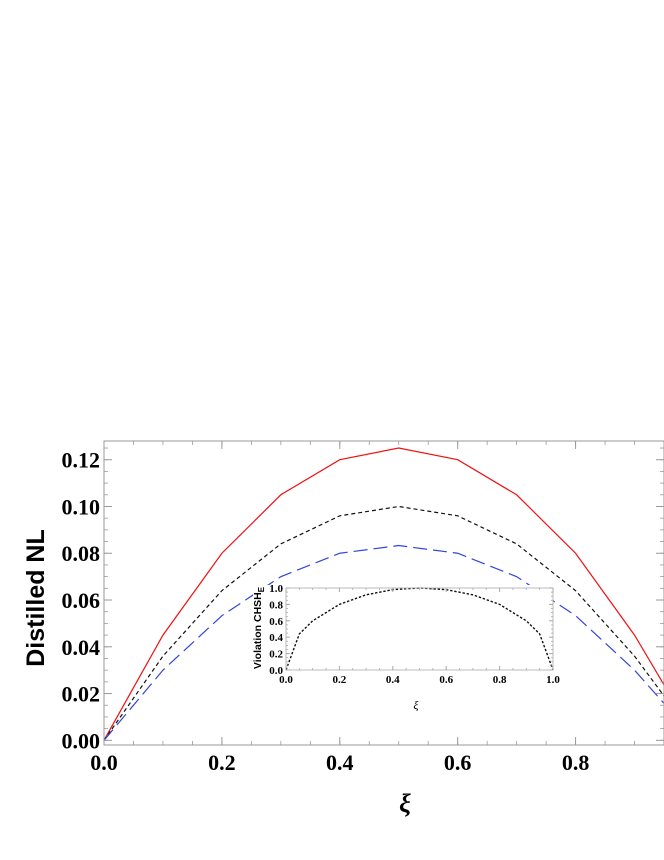  Describe the element at coordinates (276, 622) in the screenshot. I see `inset-y-tick-label: 0.6` at that location.